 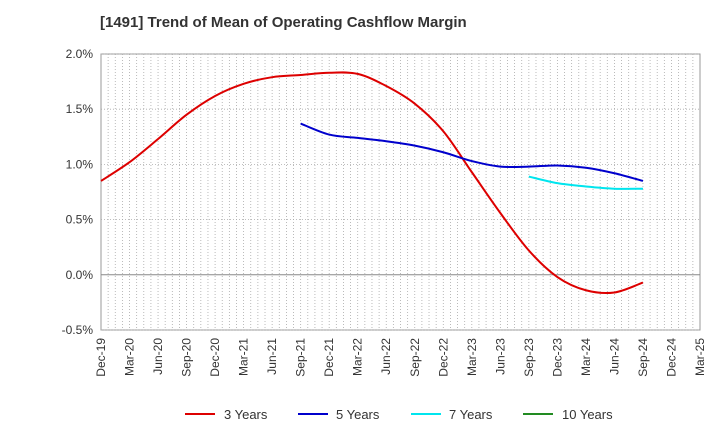 I want to click on x-tick-label: Mar-24, so click(x=586, y=357).